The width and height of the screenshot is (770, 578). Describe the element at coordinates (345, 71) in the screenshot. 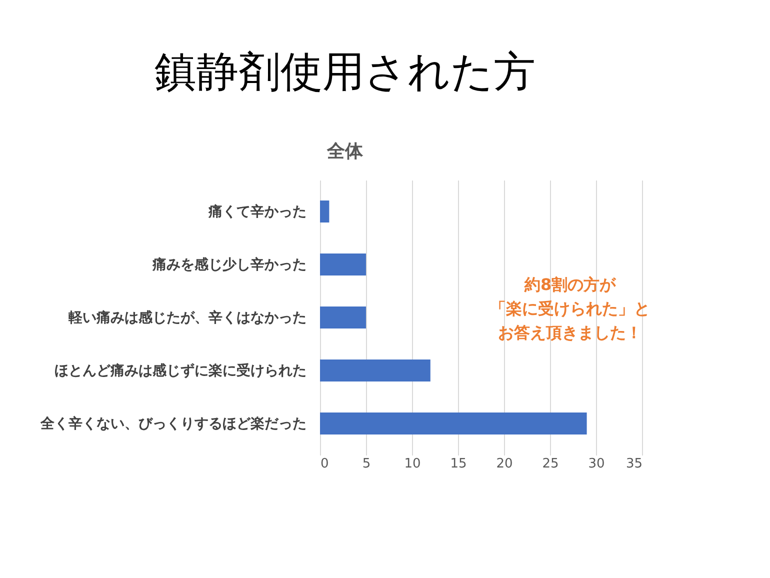

I see `chart-title: 鎮静剤使用された方` at that location.